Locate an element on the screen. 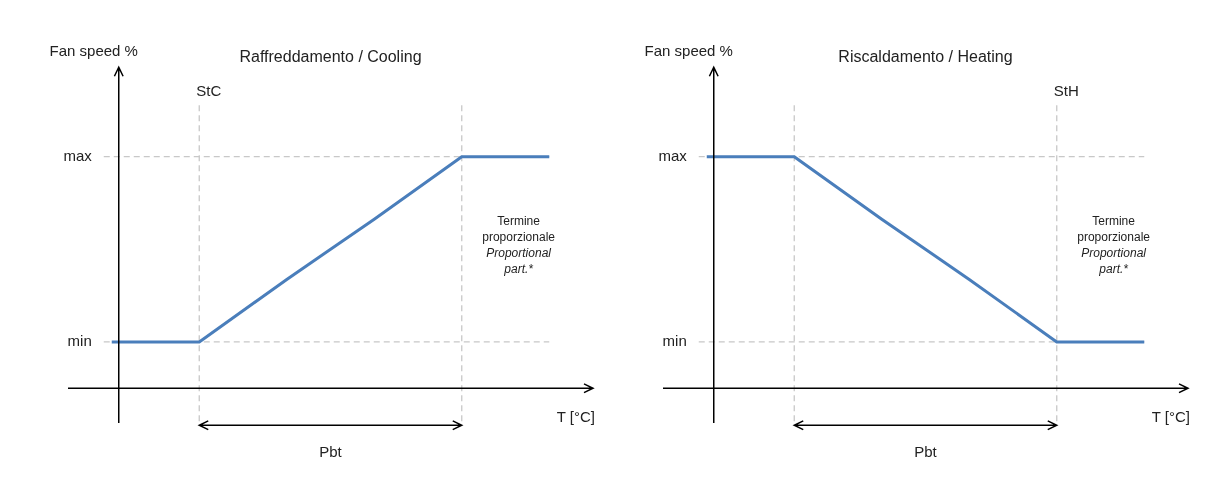 The height and width of the screenshot is (480, 1207). chart-title: Riscaldamento / Heating is located at coordinates (925, 57).